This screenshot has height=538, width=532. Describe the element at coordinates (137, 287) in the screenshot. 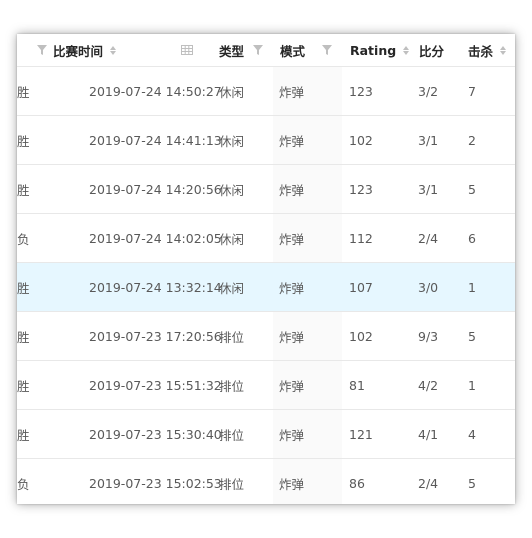

I see `datetime-cell: 2019-07-24 13:32:14` at that location.